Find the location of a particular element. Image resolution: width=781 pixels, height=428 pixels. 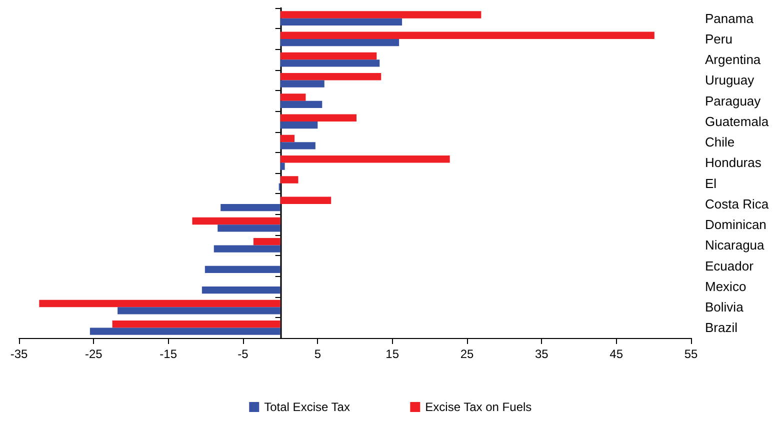

y-tick-label: Honduras is located at coordinates (733, 162).